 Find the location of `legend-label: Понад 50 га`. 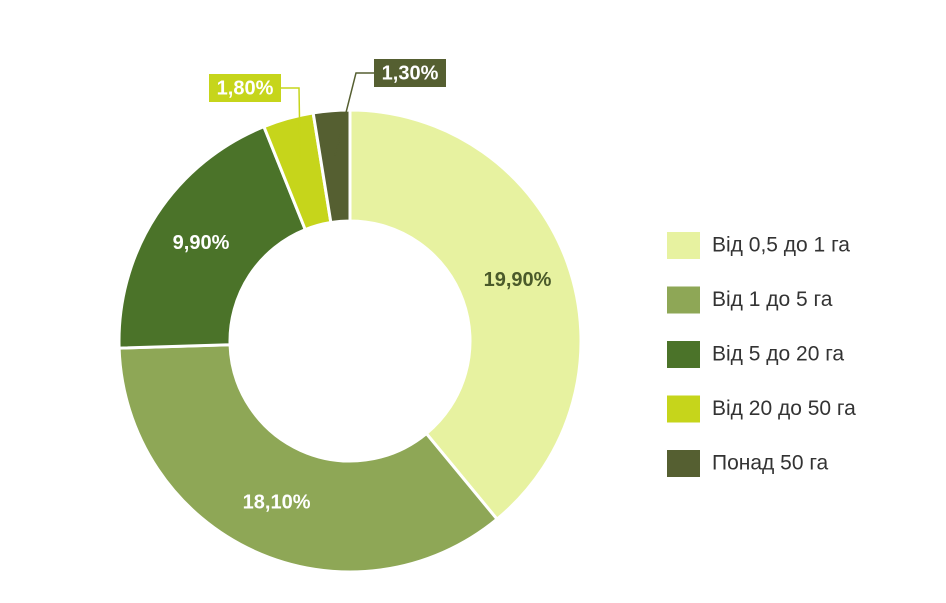

legend-label: Понад 50 га is located at coordinates (770, 463).